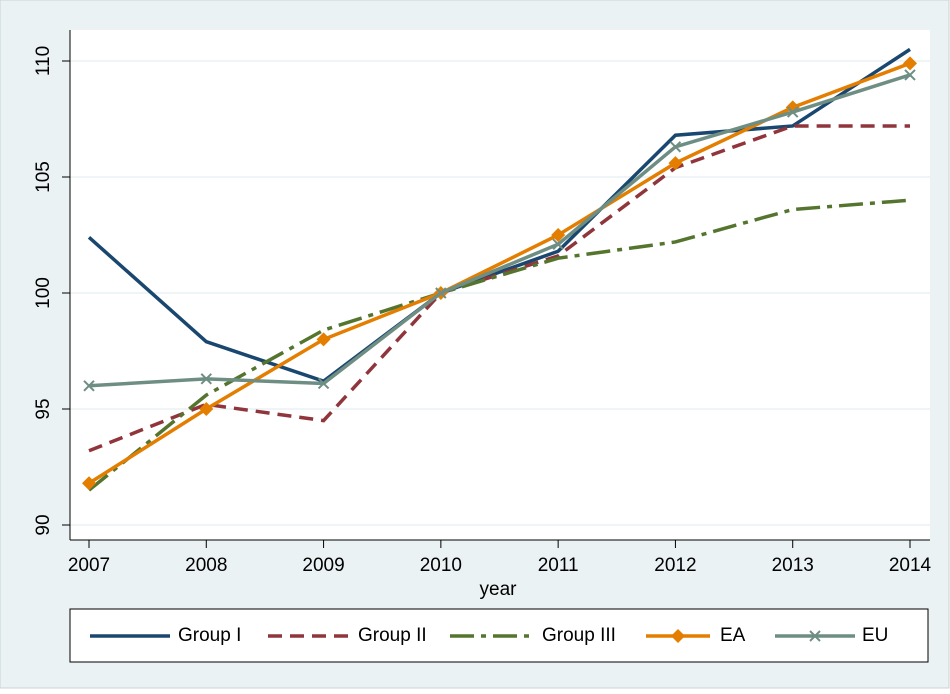 The width and height of the screenshot is (950, 694). Describe the element at coordinates (206, 565) in the screenshot. I see `x-tick-label: 2008` at that location.